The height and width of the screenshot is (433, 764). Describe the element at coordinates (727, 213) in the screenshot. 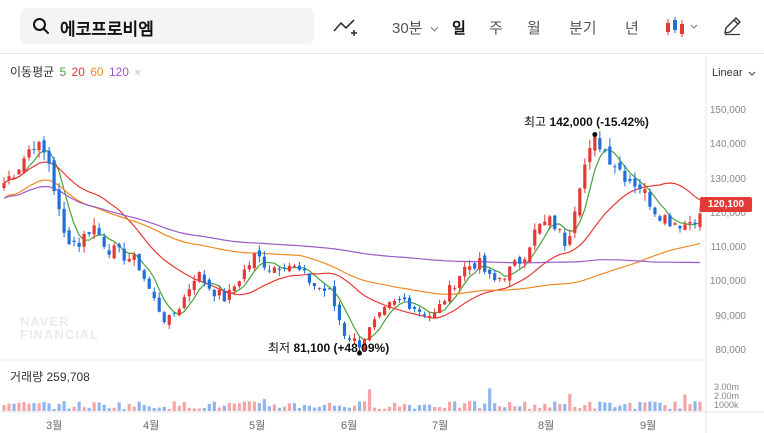

I see `y-axis-tick: 120,000` at that location.